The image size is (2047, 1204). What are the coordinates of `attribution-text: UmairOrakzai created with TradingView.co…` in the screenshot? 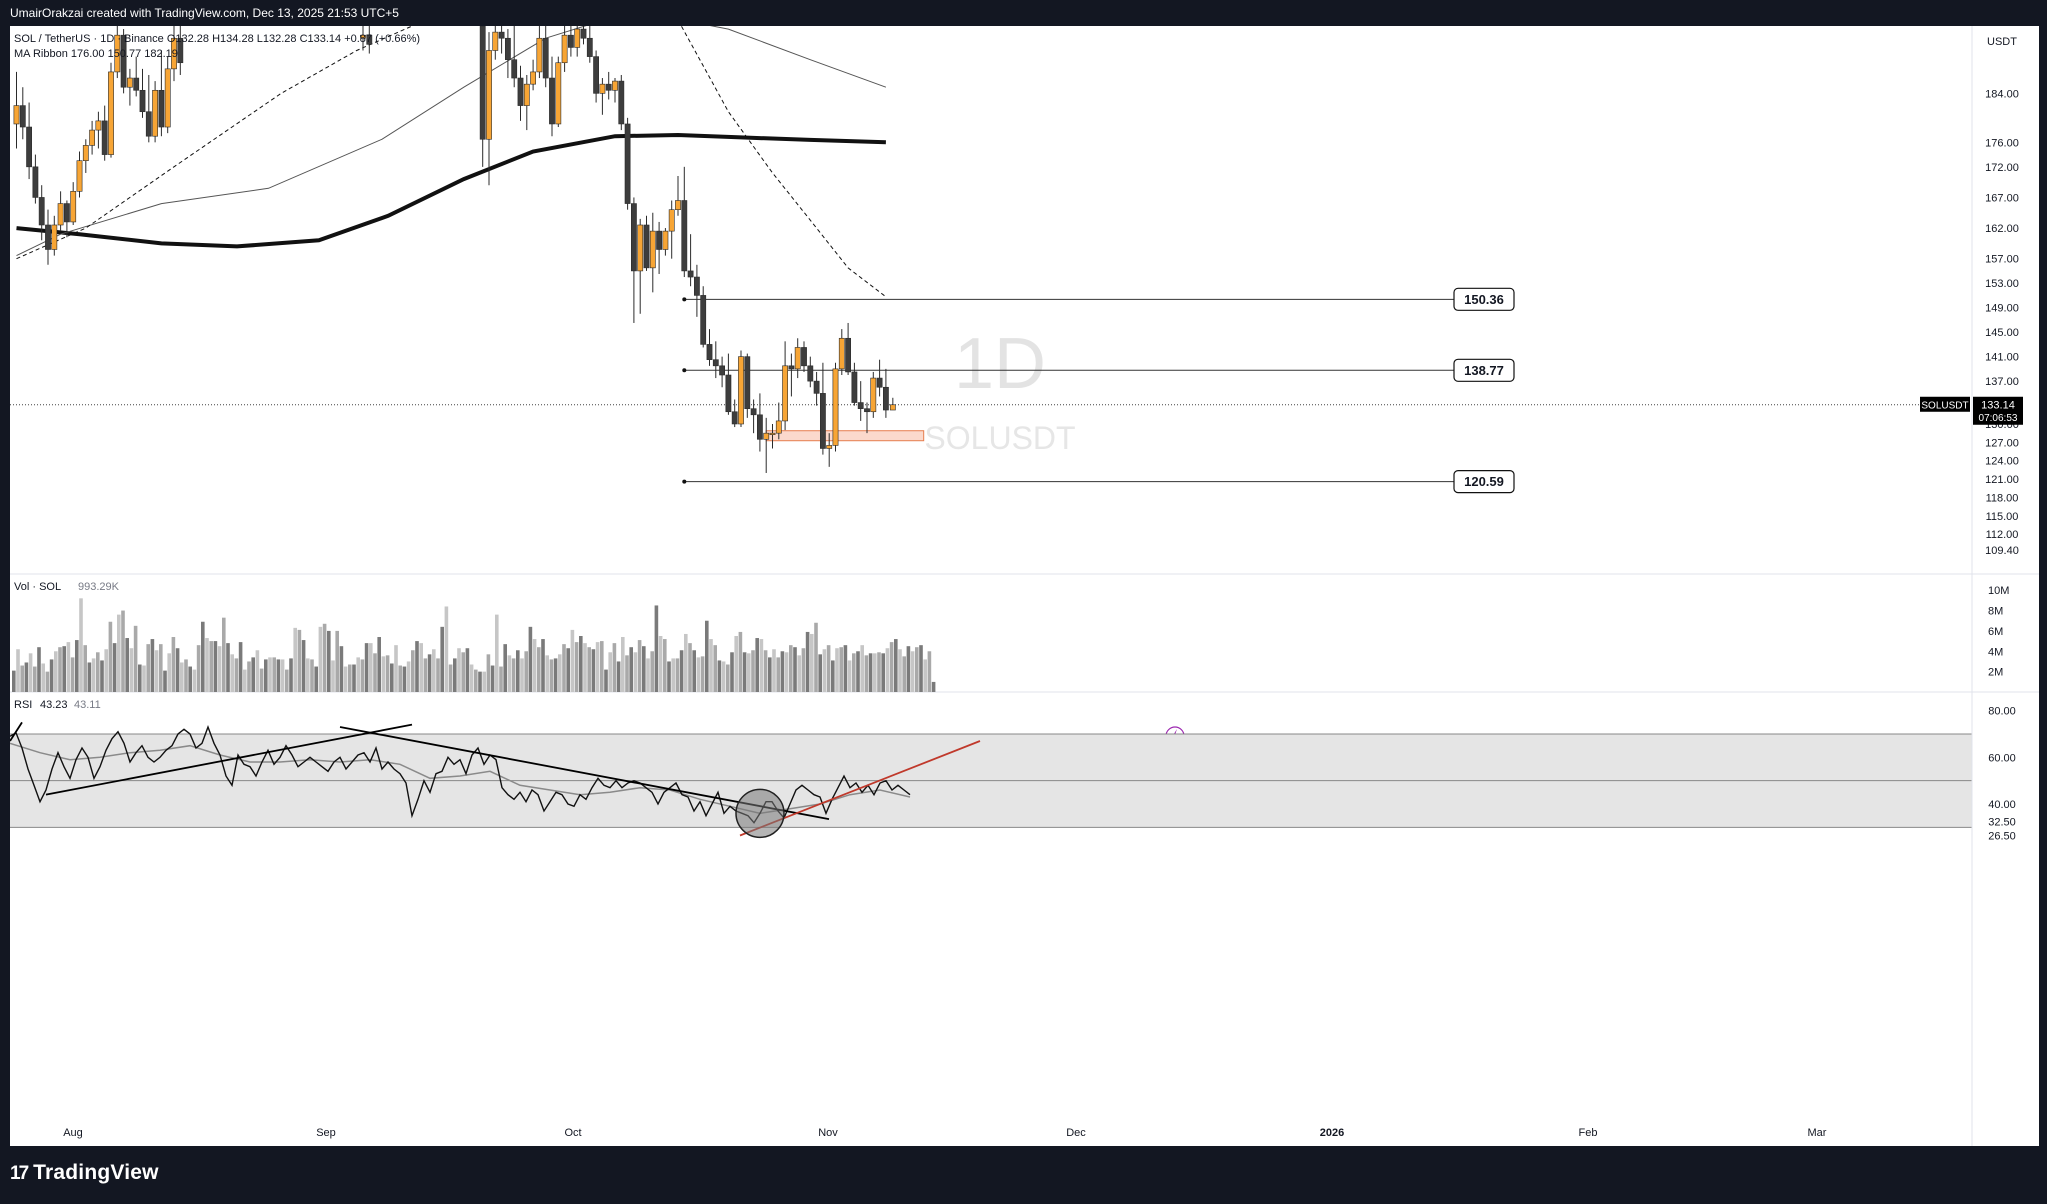 It's located at (204, 13).